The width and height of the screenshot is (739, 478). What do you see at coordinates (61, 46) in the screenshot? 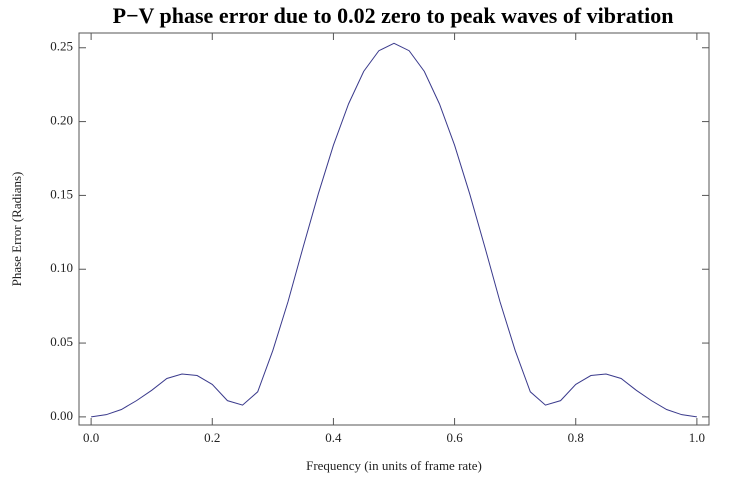
I see `y-tick-label: 0.25` at bounding box center [61, 46].